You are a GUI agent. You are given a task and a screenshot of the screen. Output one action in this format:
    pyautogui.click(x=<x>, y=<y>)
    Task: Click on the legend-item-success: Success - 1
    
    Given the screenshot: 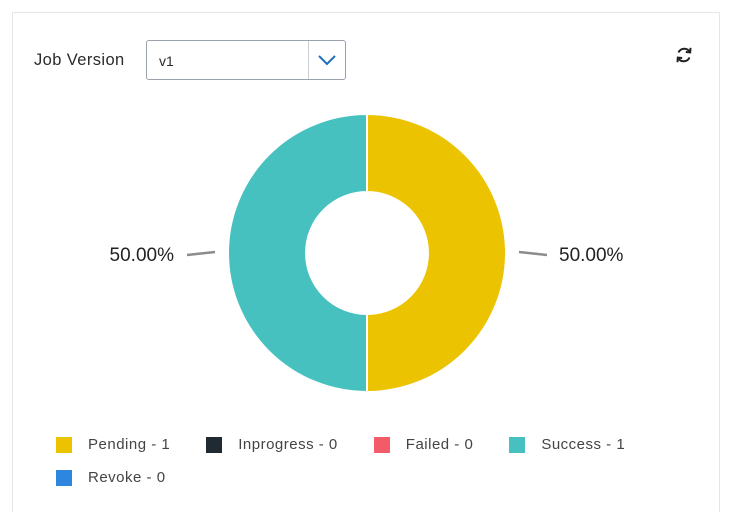 What is the action you would take?
    pyautogui.click(x=567, y=444)
    